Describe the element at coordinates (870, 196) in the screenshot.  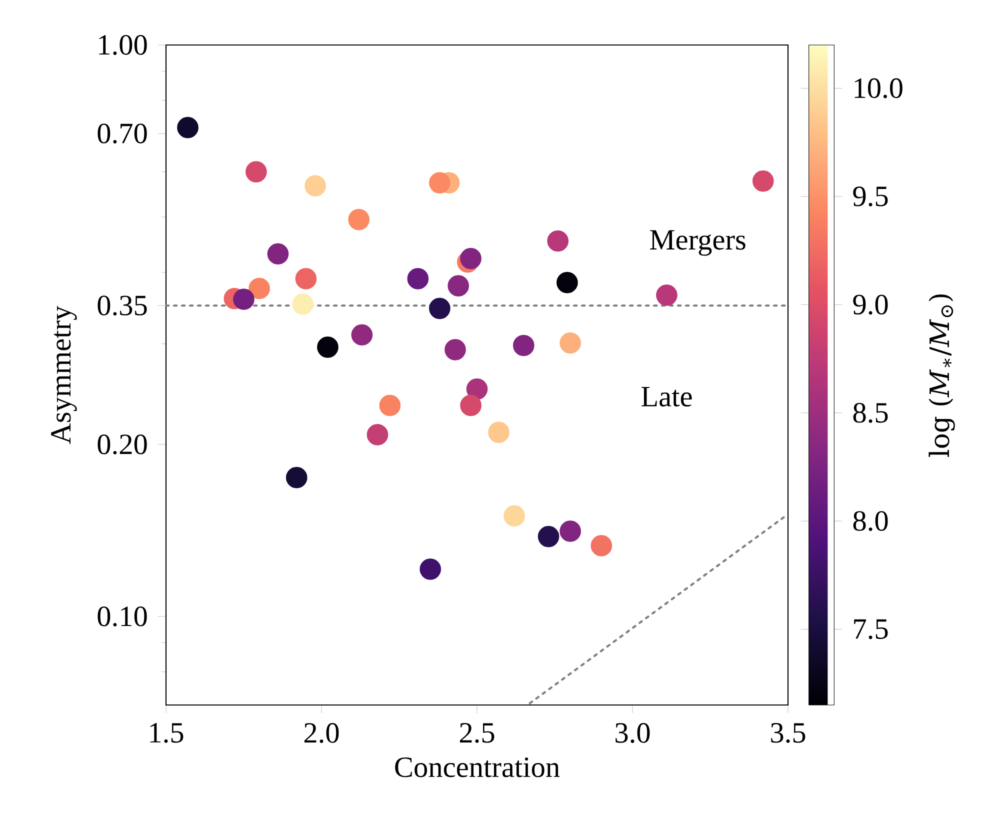
I see `color-bar-label: 9.5` at that location.